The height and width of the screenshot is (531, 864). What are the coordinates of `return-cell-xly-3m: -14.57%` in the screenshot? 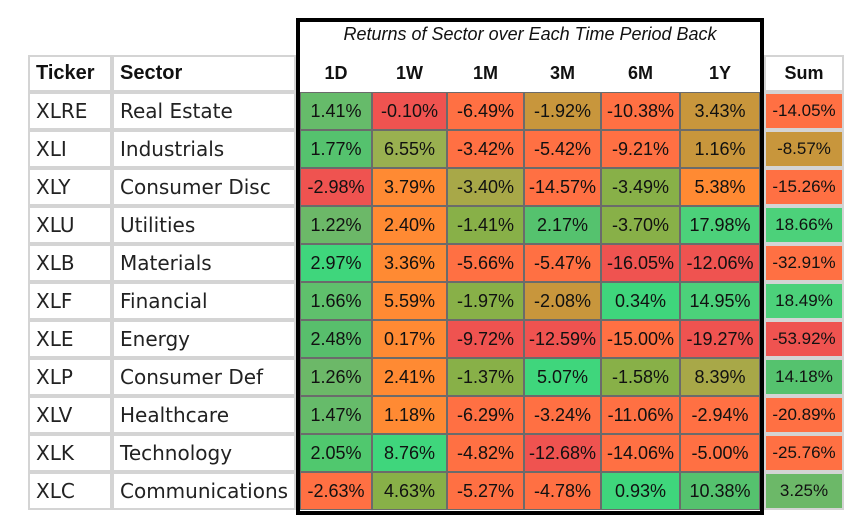 It's located at (562, 187).